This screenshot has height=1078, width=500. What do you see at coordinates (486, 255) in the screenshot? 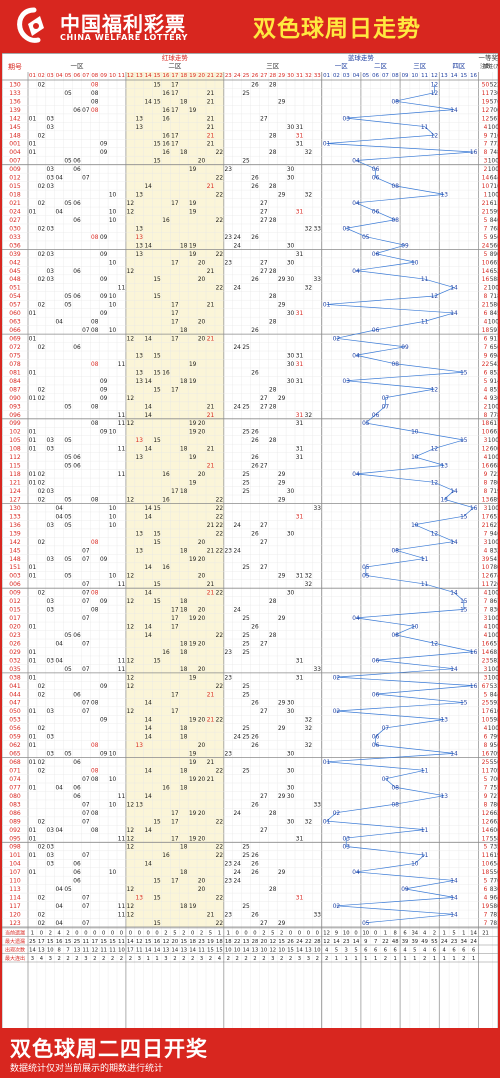
I see `prize-count: 5` at bounding box center [486, 255].